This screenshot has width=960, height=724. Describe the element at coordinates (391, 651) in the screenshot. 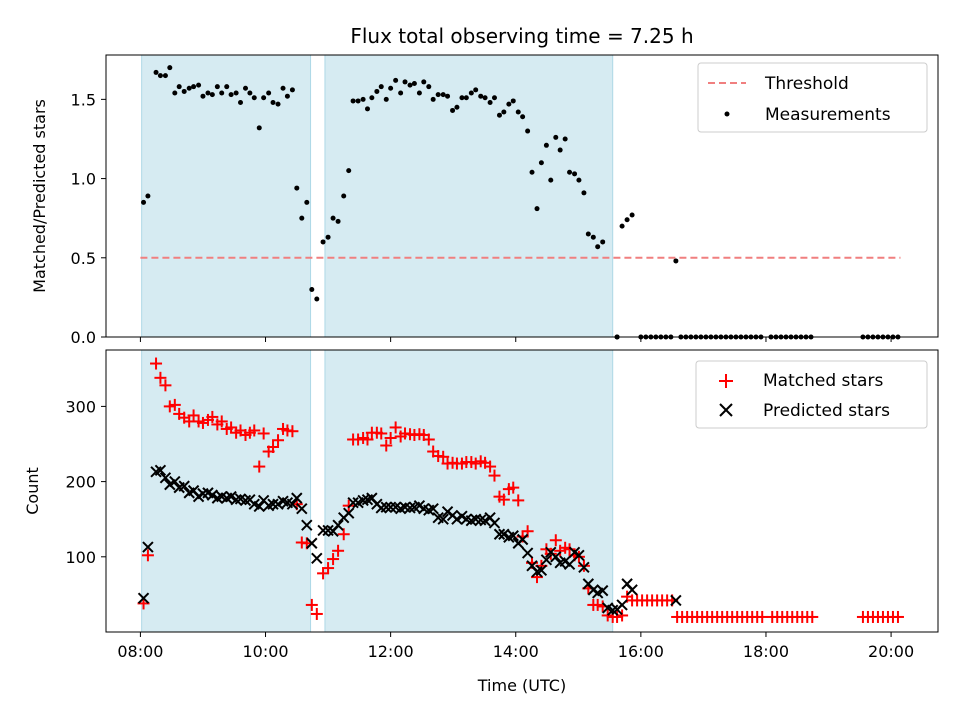

I see `x-tick-label: 12:00` at that location.